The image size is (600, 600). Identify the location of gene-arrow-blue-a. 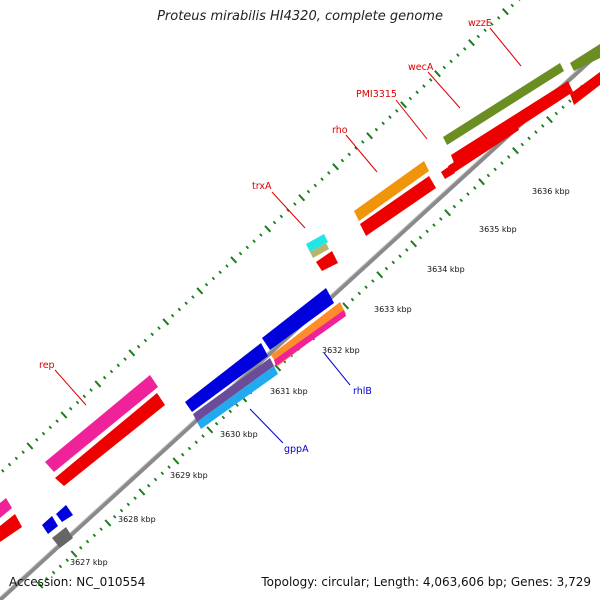
(226, 377).